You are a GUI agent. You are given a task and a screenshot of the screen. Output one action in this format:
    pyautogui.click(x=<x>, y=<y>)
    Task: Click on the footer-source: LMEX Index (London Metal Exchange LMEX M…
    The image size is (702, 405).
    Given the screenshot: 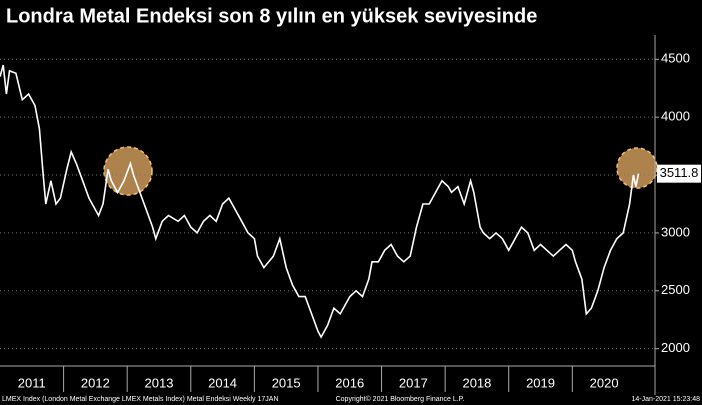 What is the action you would take?
    pyautogui.click(x=140, y=399)
    